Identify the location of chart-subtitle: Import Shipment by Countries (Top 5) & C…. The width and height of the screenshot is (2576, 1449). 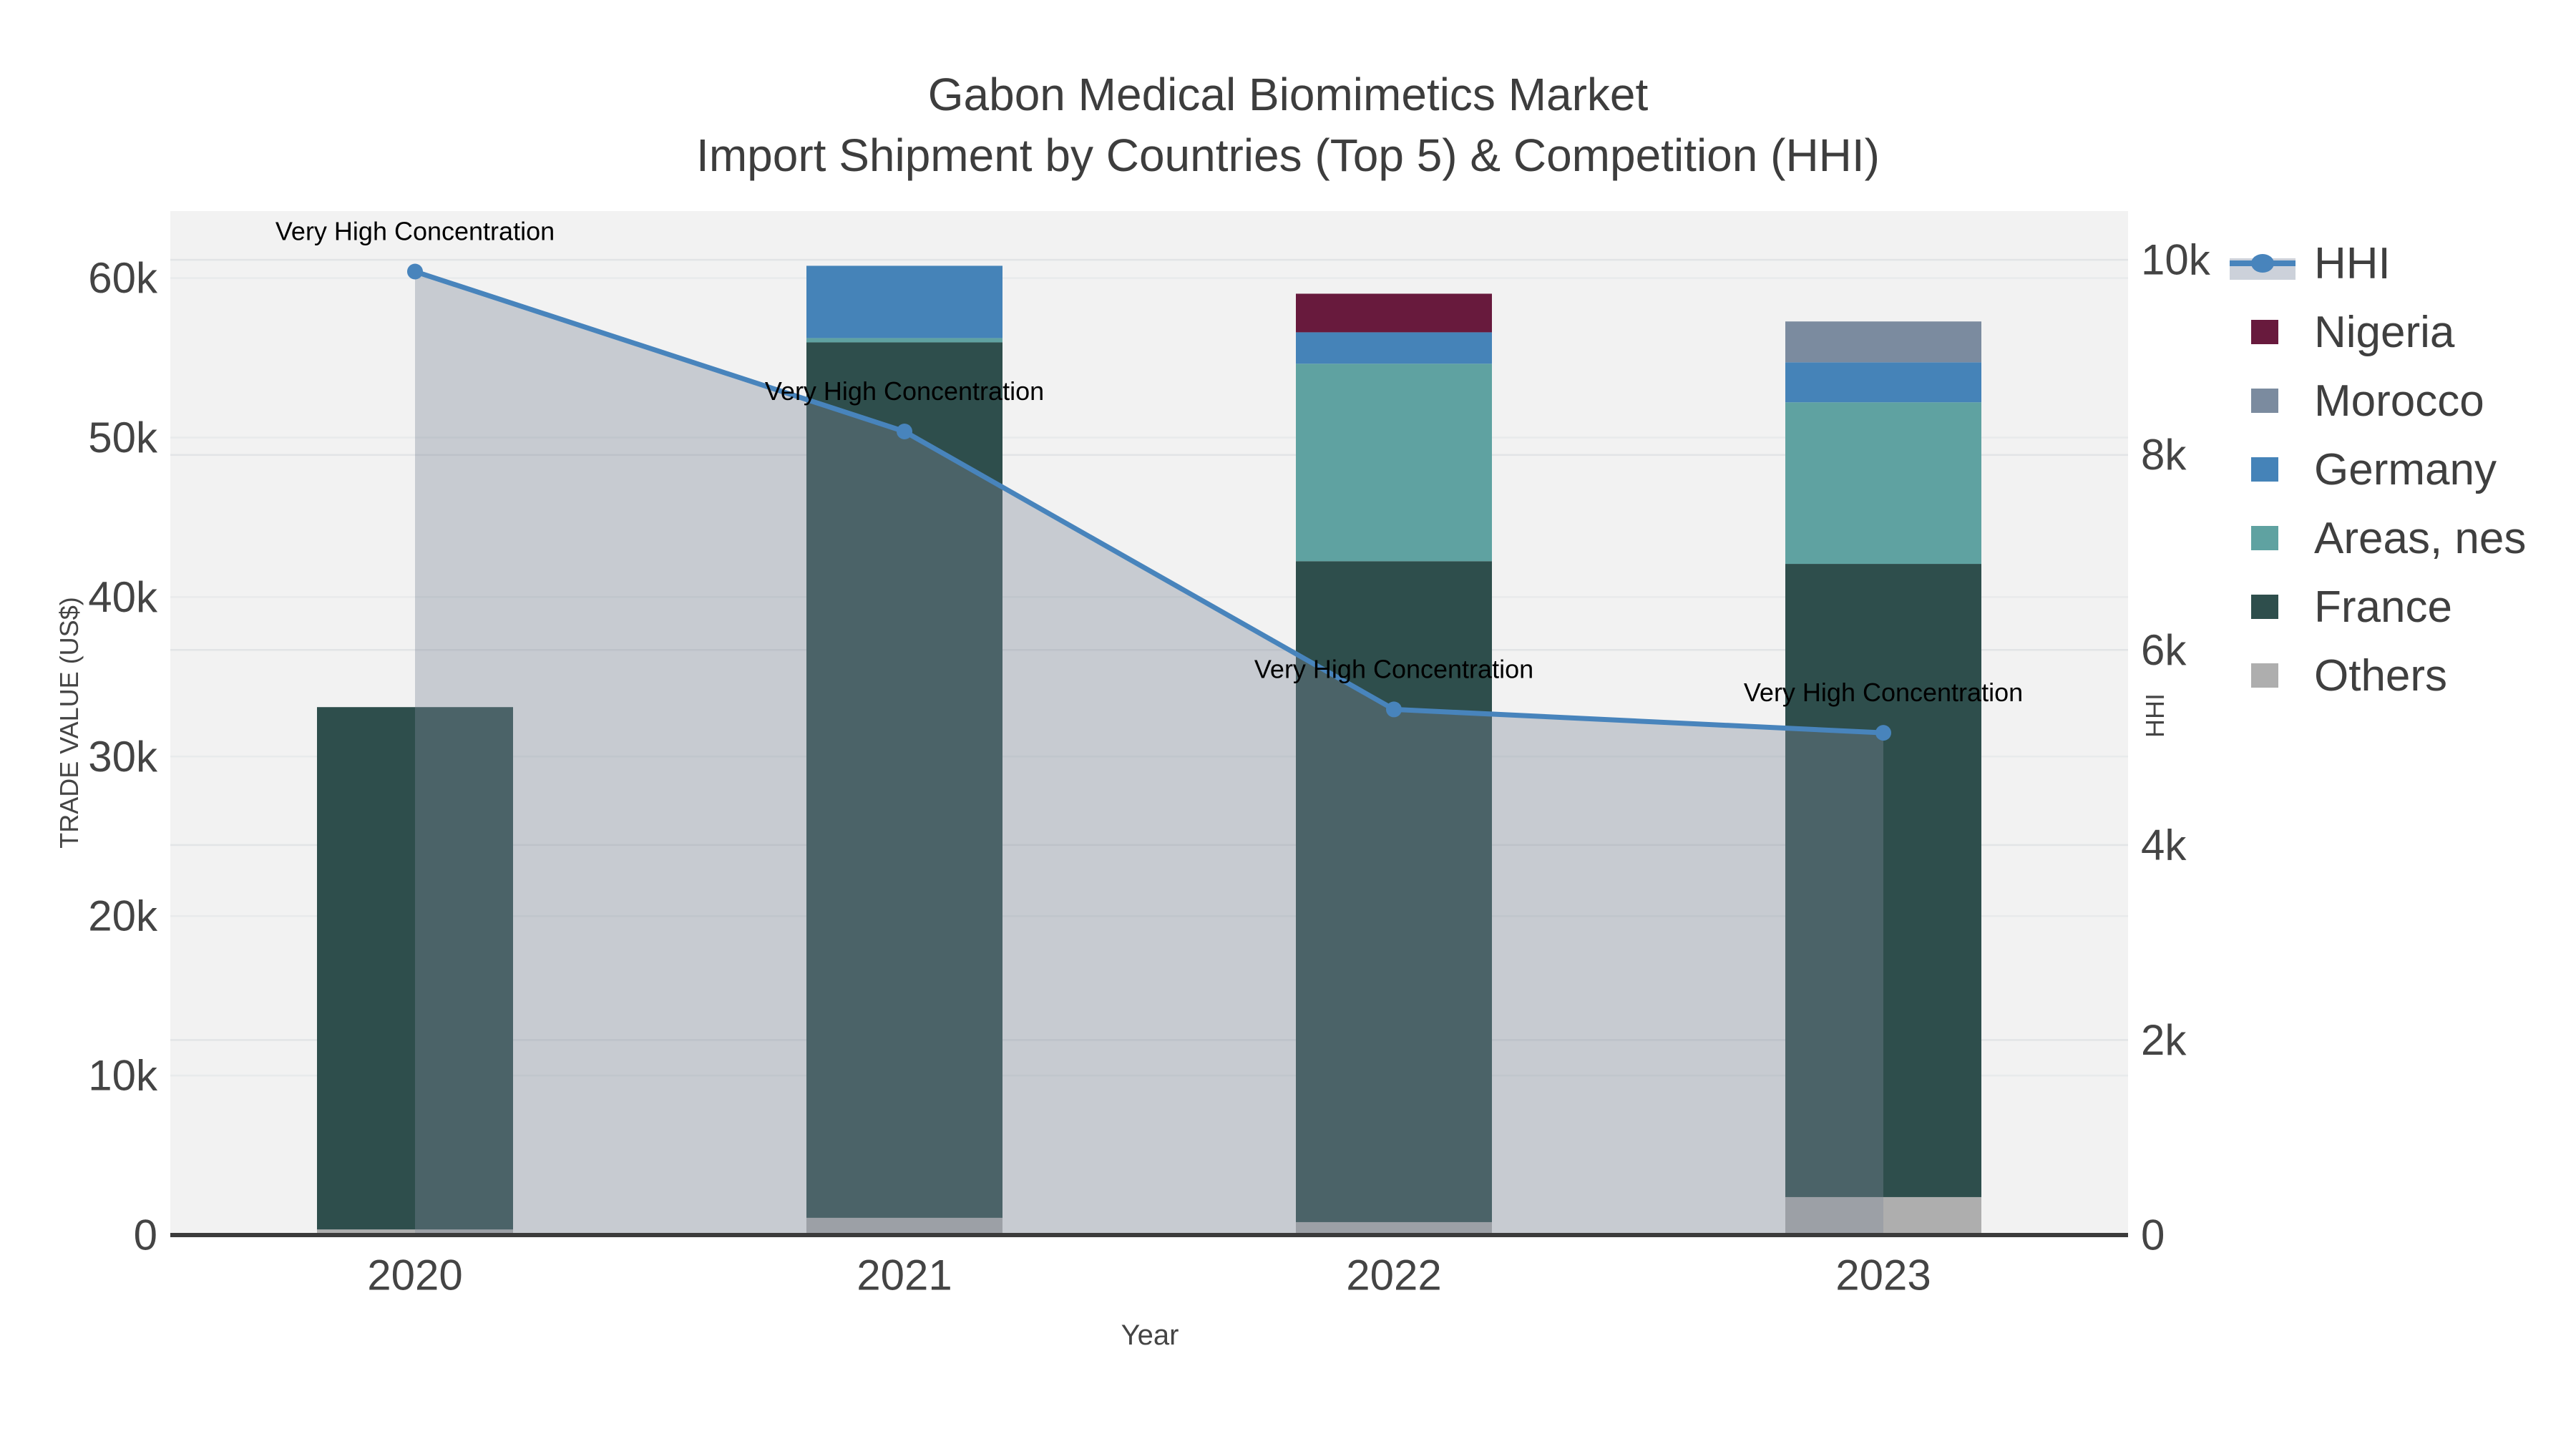
(1288, 155).